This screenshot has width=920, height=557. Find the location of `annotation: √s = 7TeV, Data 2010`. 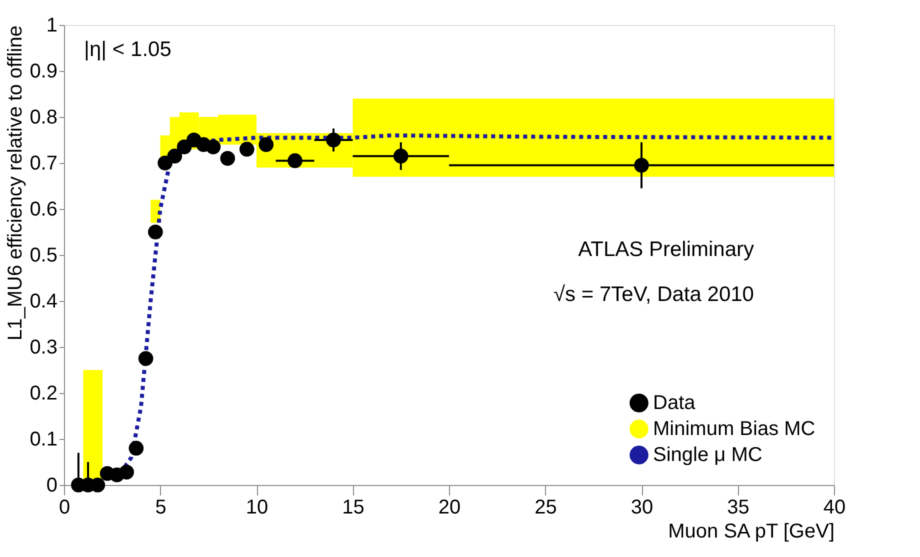

annotation: √s = 7TeV, Data 2010 is located at coordinates (654, 294).